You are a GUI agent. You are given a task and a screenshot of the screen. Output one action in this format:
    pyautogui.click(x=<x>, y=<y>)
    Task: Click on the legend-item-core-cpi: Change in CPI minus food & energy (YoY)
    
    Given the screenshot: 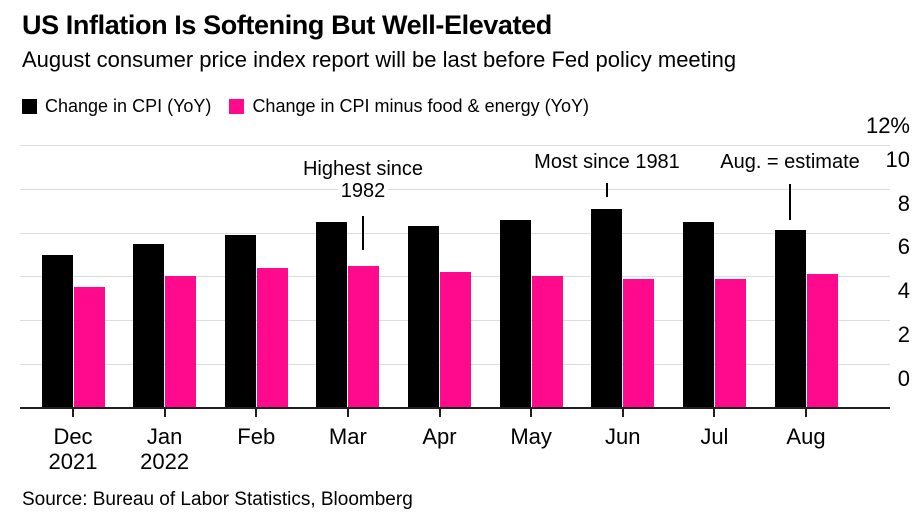 What is the action you would take?
    pyautogui.click(x=409, y=106)
    